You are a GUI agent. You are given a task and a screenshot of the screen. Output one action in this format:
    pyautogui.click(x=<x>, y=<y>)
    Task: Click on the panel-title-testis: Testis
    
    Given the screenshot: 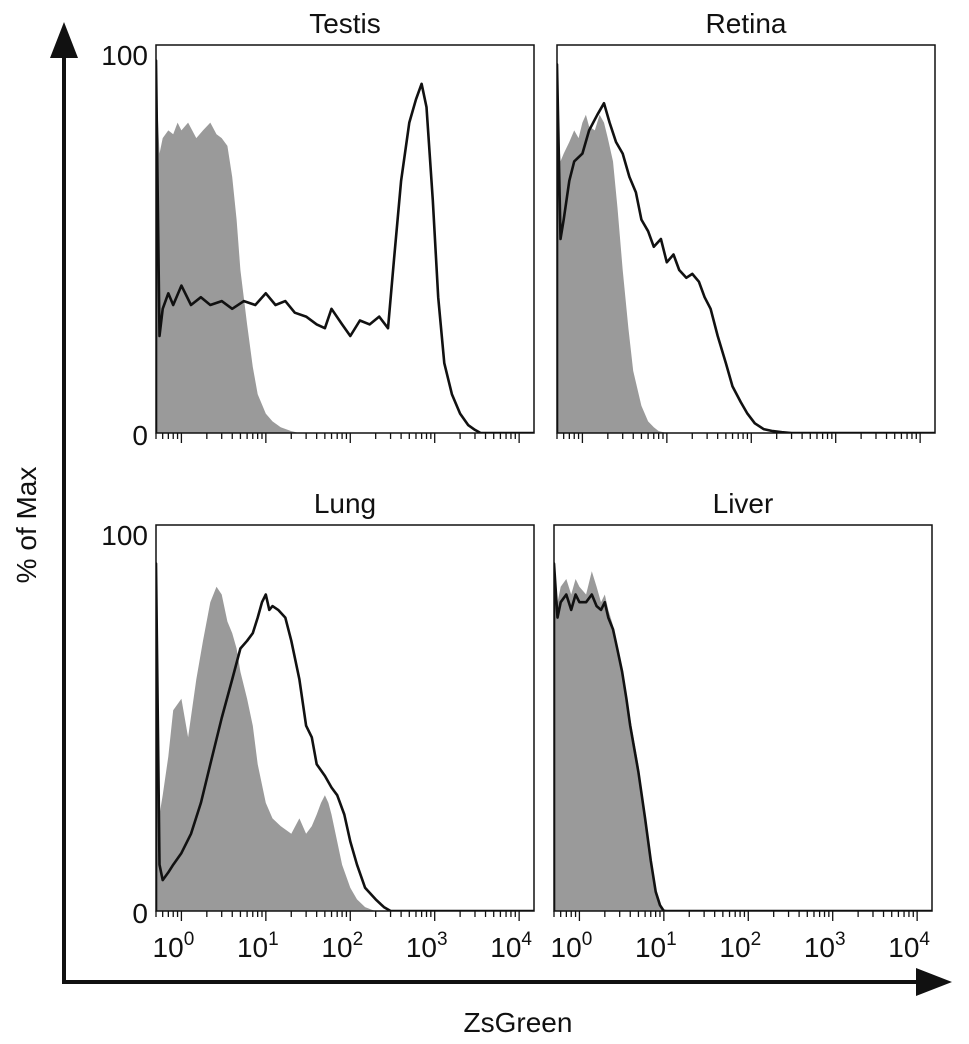 What is the action you would take?
    pyautogui.click(x=345, y=23)
    